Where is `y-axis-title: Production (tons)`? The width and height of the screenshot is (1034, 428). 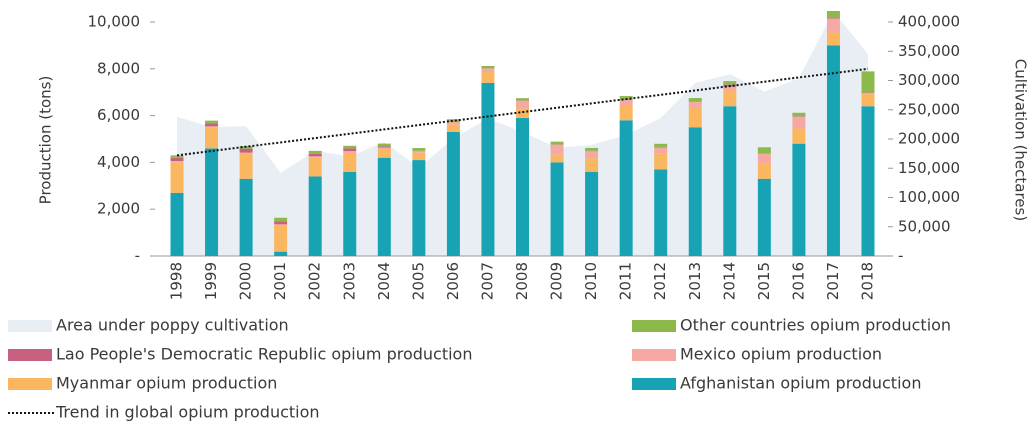
y-axis-title: Production (tons) is located at coordinates (46, 140).